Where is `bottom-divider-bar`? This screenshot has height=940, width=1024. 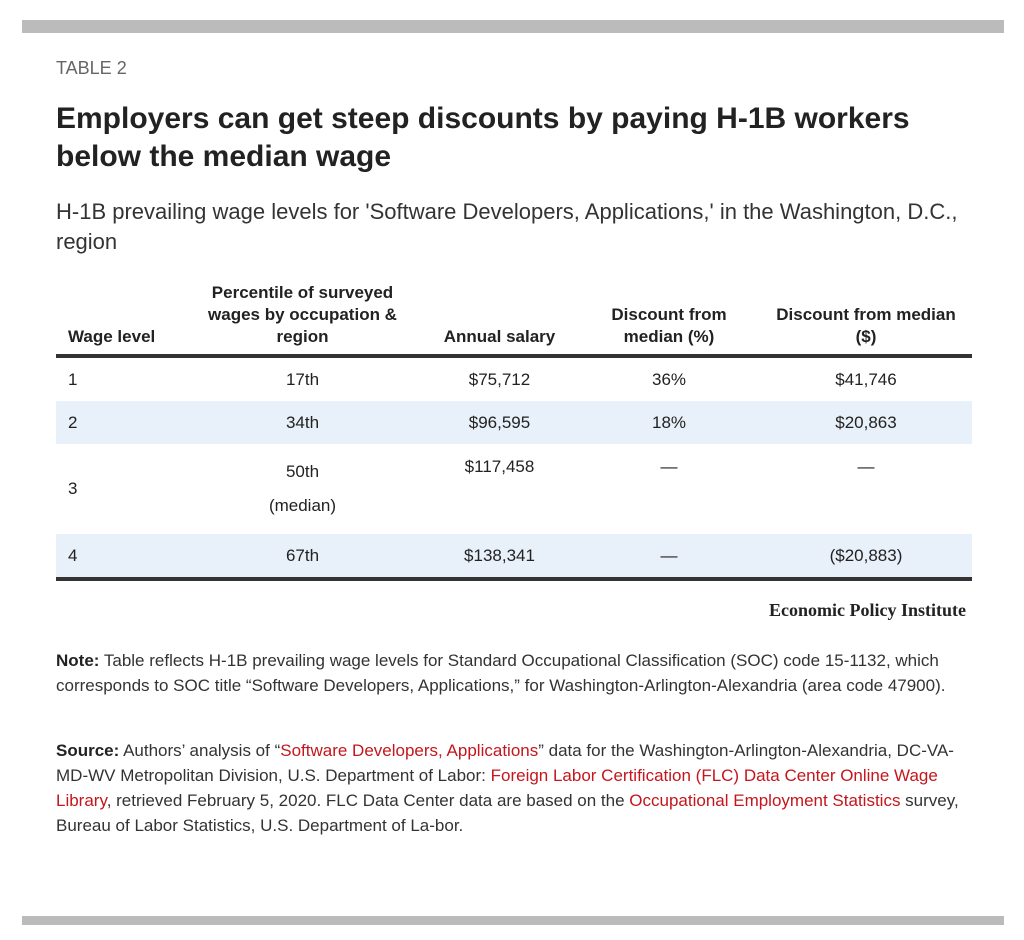
bottom-divider-bar is located at coordinates (513, 920).